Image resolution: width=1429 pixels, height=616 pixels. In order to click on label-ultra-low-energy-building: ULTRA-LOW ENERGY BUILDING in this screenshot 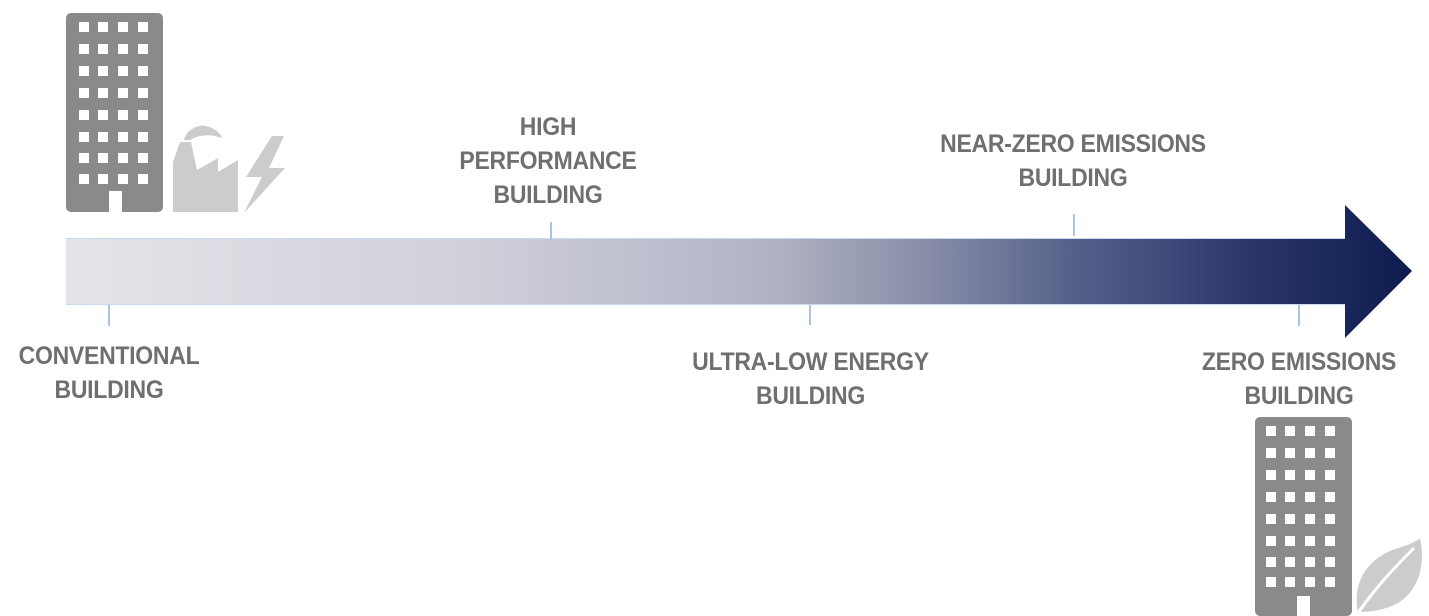, I will do `click(810, 379)`.